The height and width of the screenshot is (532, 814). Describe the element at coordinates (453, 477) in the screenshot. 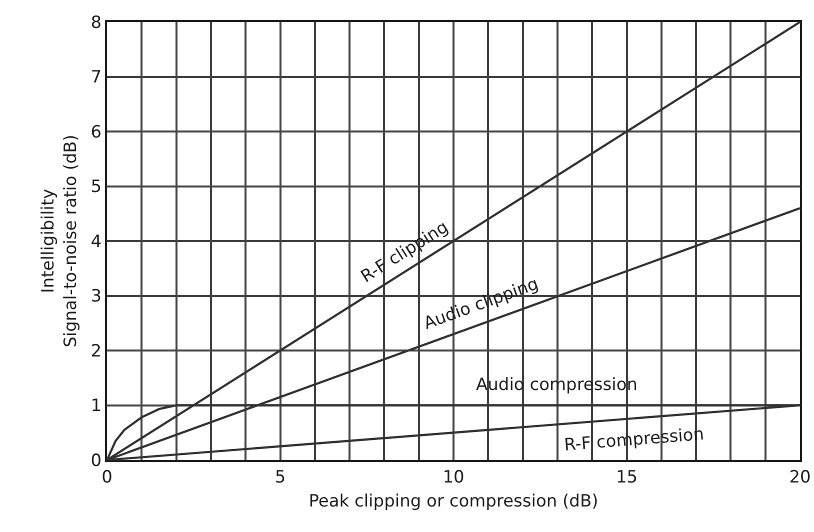

I see `x-tick-label: 10` at that location.